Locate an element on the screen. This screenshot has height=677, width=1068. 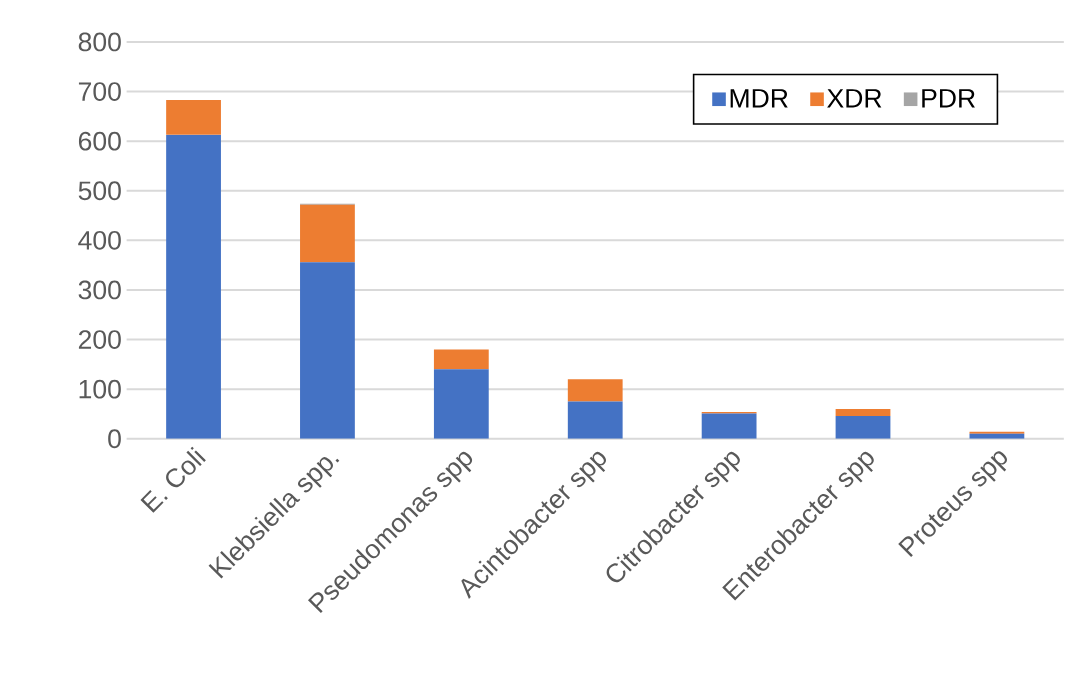
legend-label: XDR is located at coordinates (854, 98).